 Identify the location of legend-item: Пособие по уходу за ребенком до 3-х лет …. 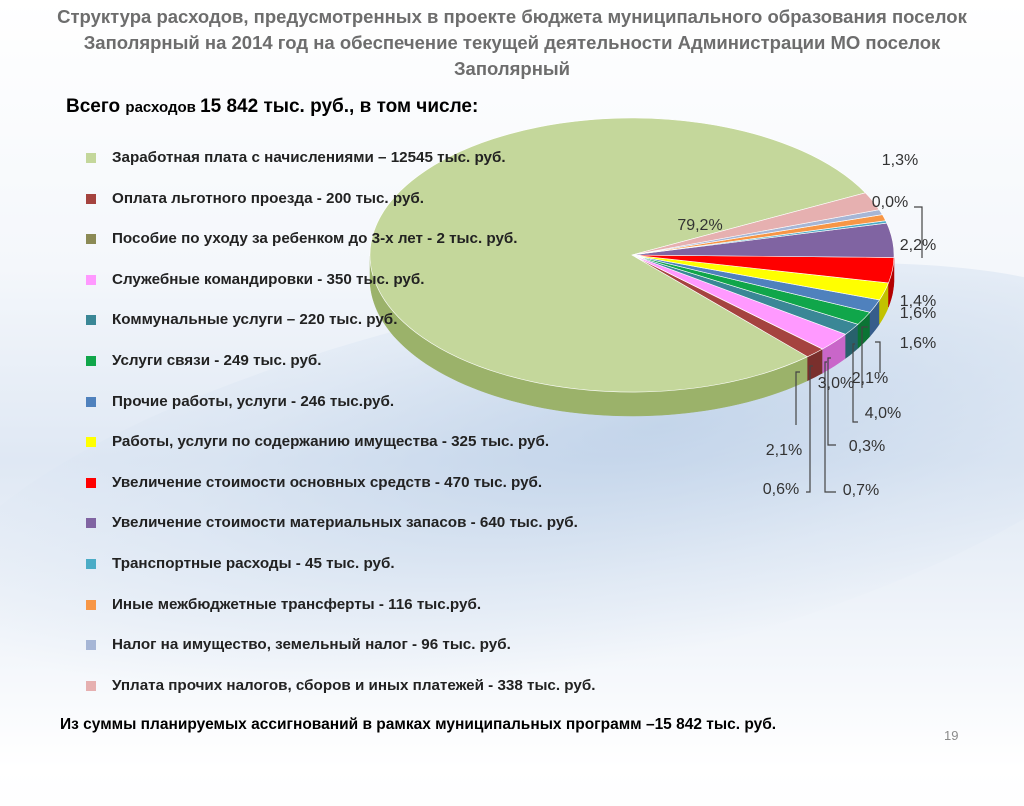
(381, 249).